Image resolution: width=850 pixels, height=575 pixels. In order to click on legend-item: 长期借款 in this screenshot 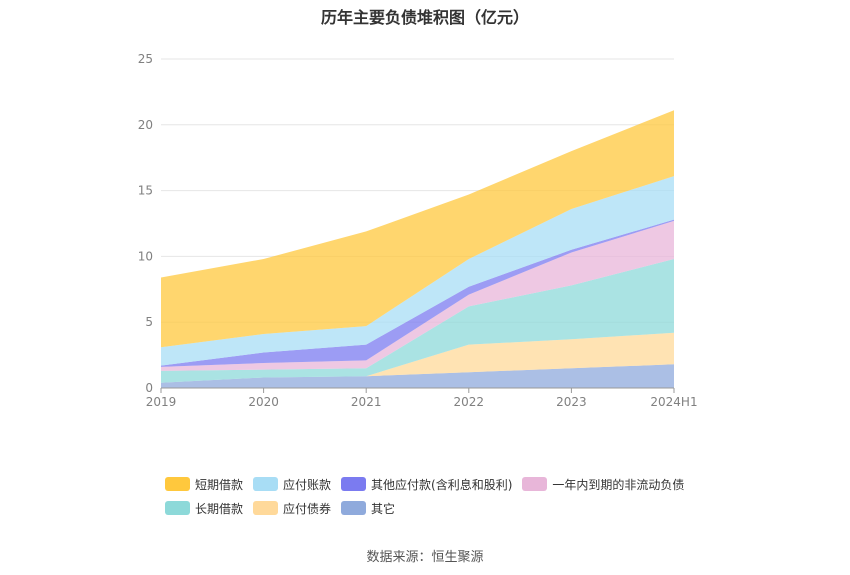, I will do `click(204, 508)`.